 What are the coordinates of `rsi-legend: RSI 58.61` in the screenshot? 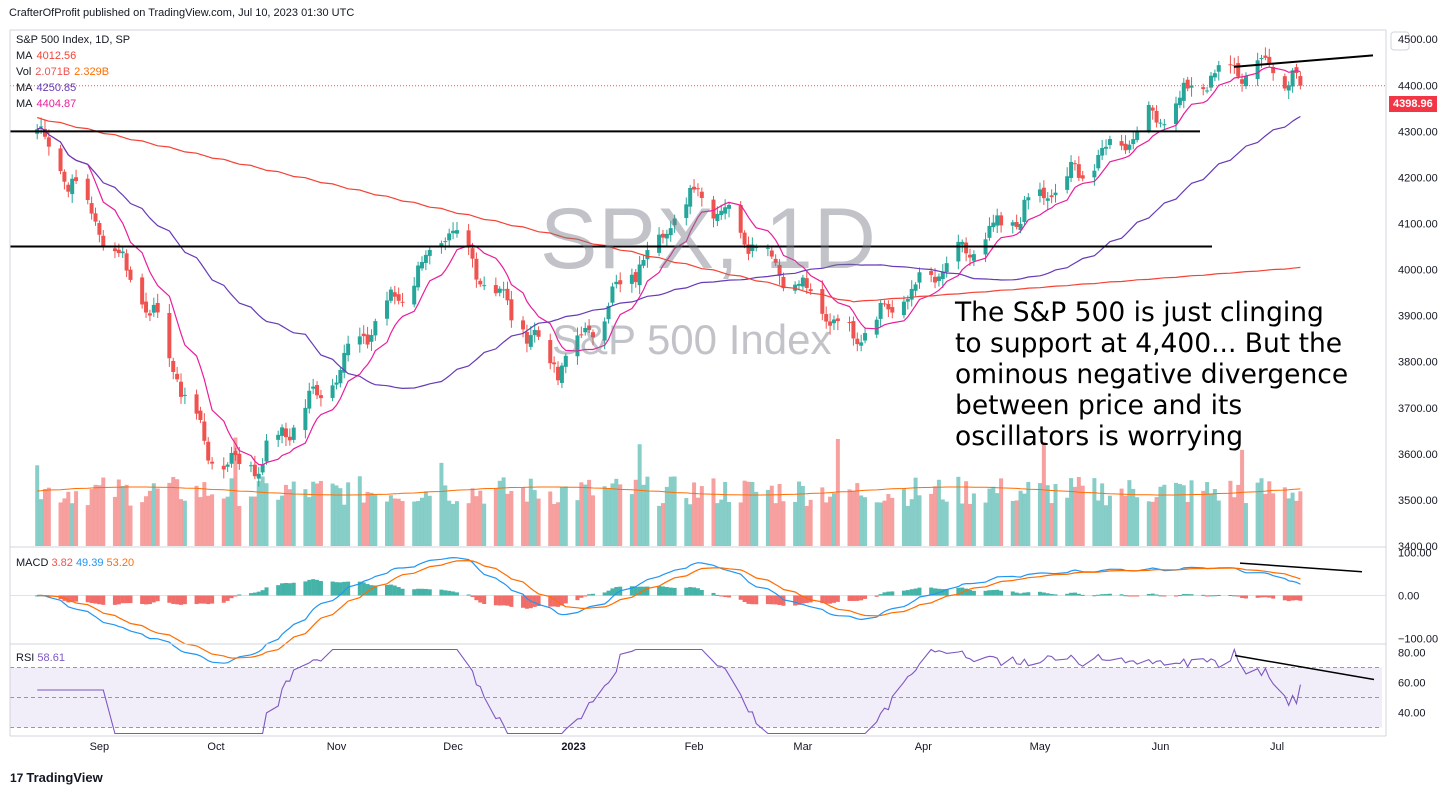 It's located at (40, 658).